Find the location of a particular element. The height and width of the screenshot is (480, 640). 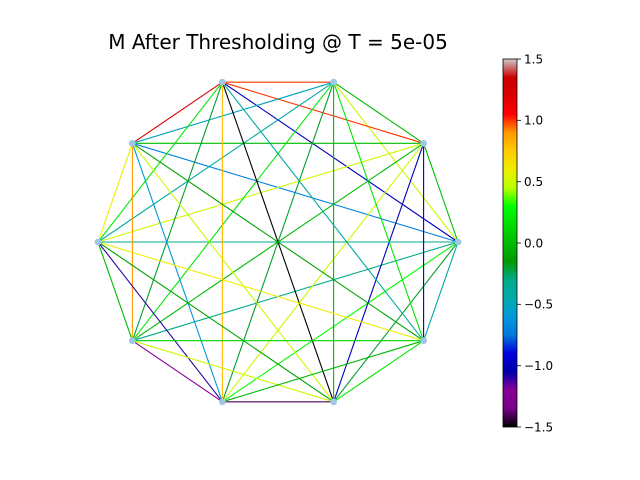

colorbar-tick-label: 0.5 is located at coordinates (533, 182).